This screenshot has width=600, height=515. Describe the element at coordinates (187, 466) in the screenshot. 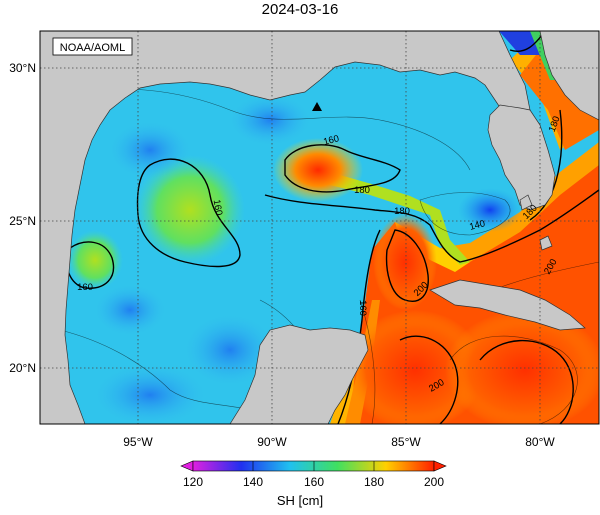

I see `colorbar-low-arrow` at that location.